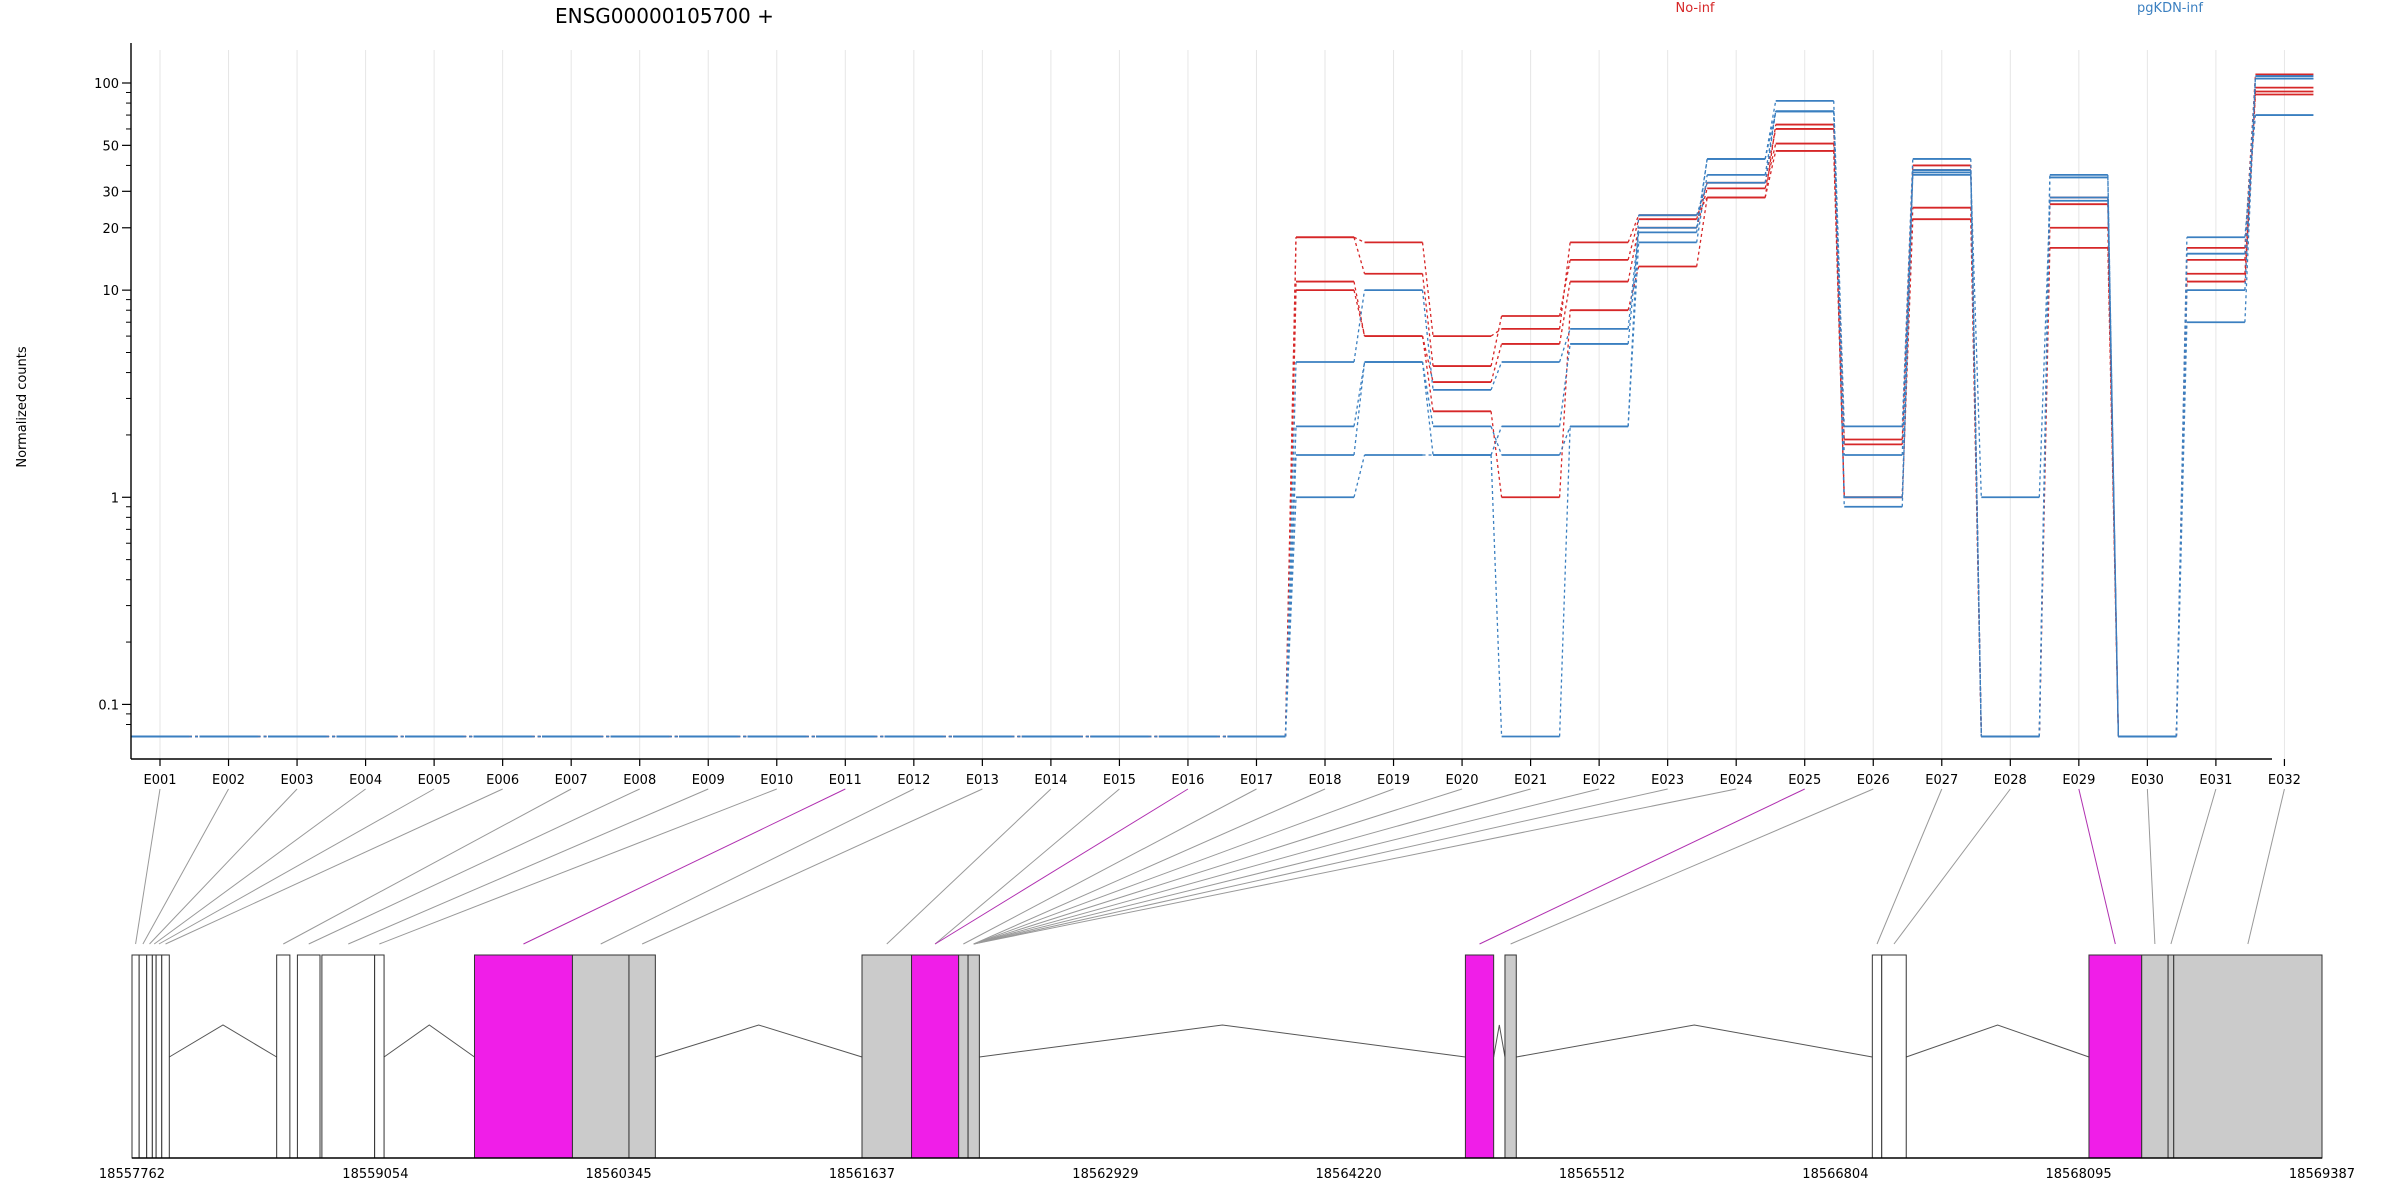 This screenshot has height=1200, width=2400. I want to click on exon-e026, so click(1510, 1056).